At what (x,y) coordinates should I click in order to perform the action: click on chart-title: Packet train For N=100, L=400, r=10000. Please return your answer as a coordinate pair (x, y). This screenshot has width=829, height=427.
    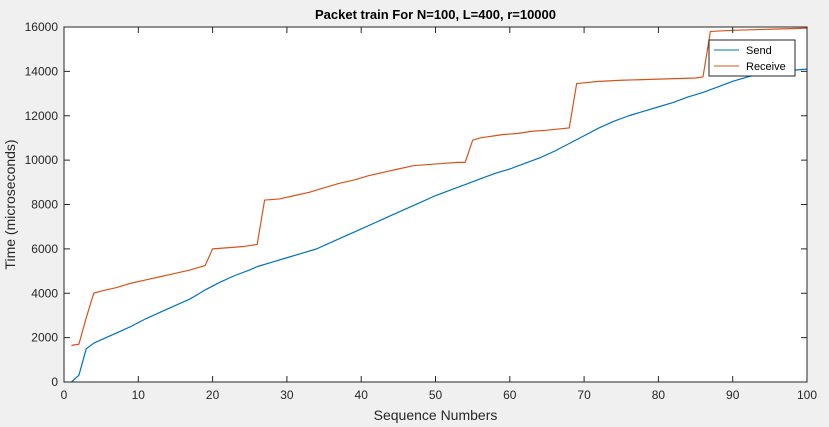
    Looking at the image, I should click on (435, 14).